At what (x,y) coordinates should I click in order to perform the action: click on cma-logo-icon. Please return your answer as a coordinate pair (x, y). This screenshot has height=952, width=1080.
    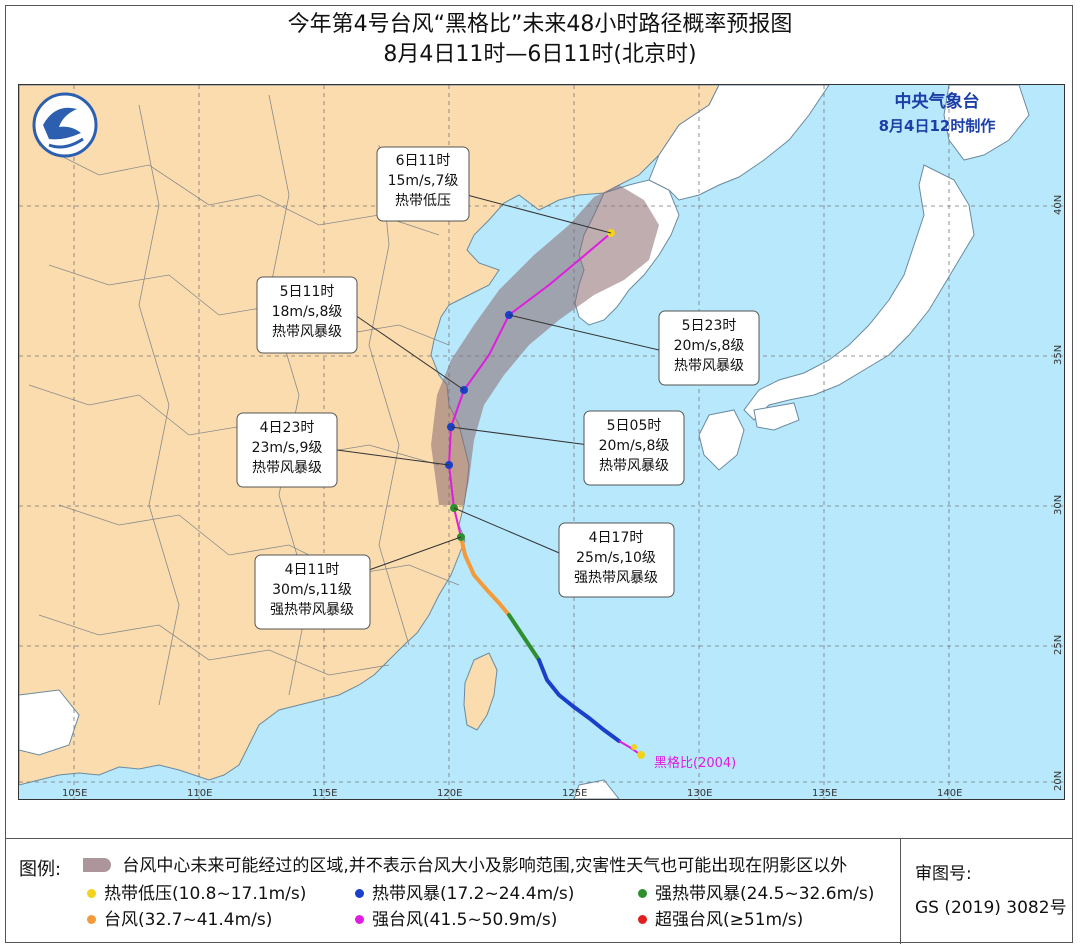
    Looking at the image, I should click on (65, 125).